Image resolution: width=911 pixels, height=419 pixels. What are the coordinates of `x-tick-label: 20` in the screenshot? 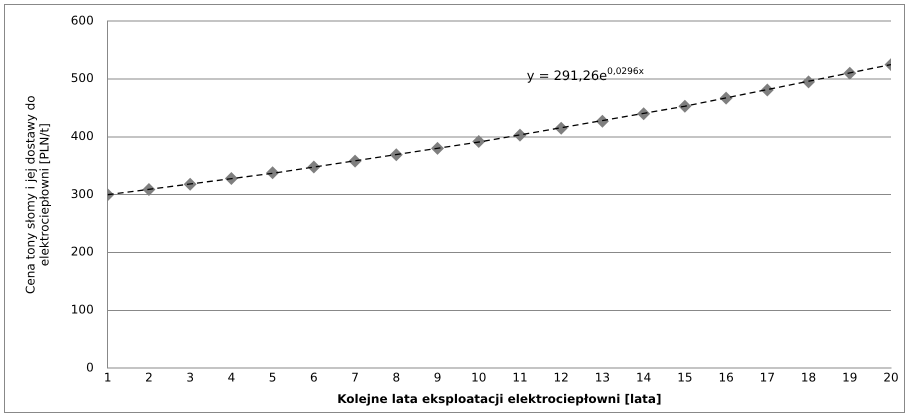 It's located at (891, 377).